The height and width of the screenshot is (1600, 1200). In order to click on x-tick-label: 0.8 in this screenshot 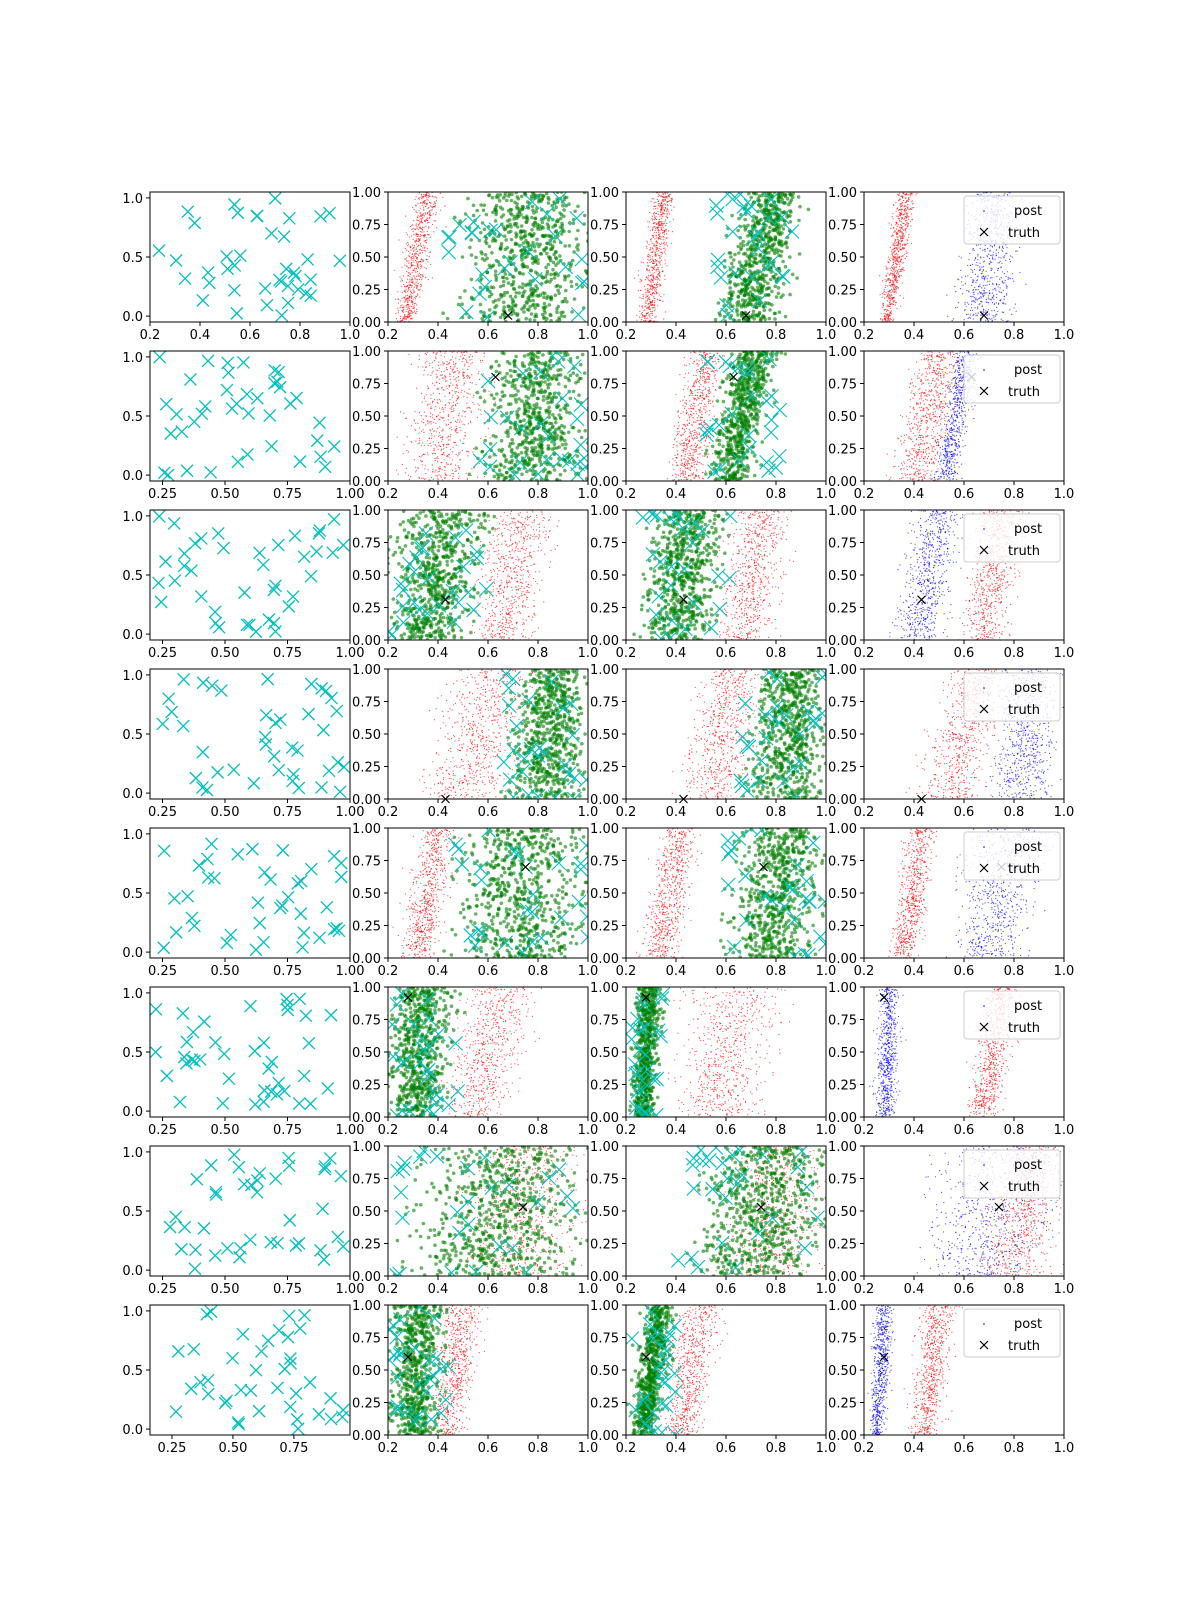, I will do `click(538, 335)`.